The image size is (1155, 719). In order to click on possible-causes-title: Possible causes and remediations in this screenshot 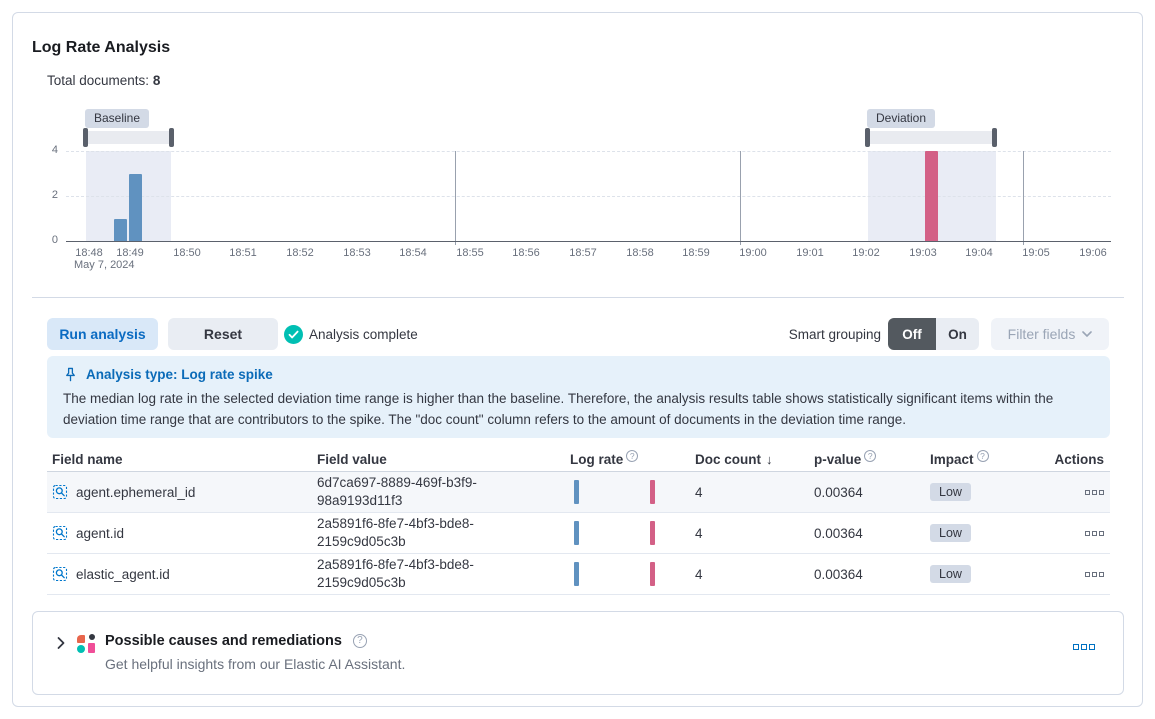, I will do `click(223, 641)`.